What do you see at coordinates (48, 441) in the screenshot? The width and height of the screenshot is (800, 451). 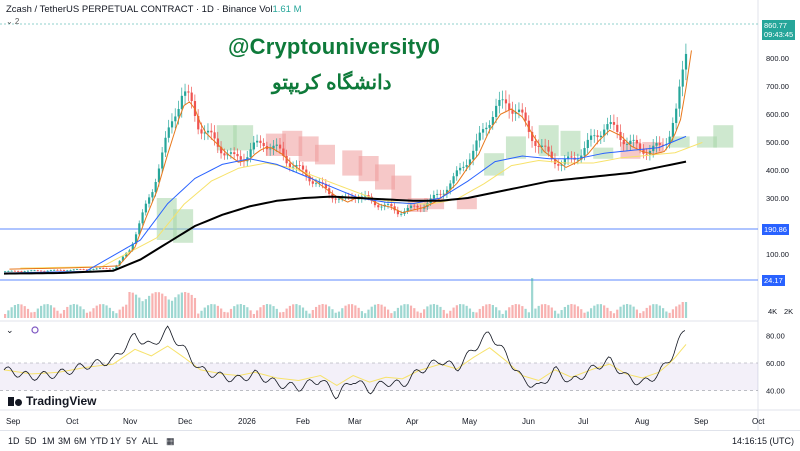 I see `timeframe-1m: 1M` at bounding box center [48, 441].